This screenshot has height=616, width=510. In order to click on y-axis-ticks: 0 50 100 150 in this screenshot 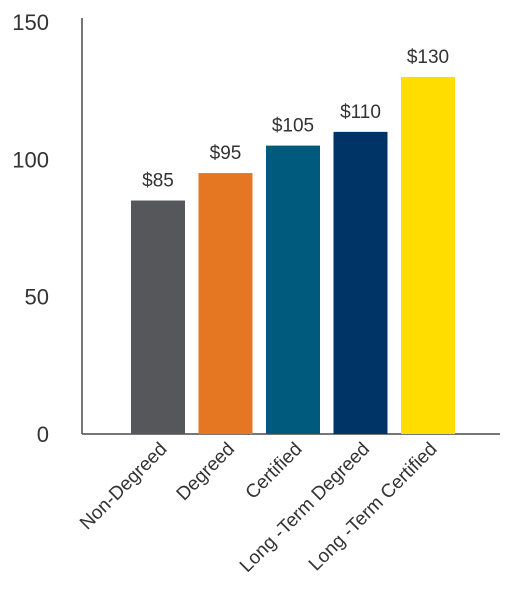, I will do `click(30, 228)`.